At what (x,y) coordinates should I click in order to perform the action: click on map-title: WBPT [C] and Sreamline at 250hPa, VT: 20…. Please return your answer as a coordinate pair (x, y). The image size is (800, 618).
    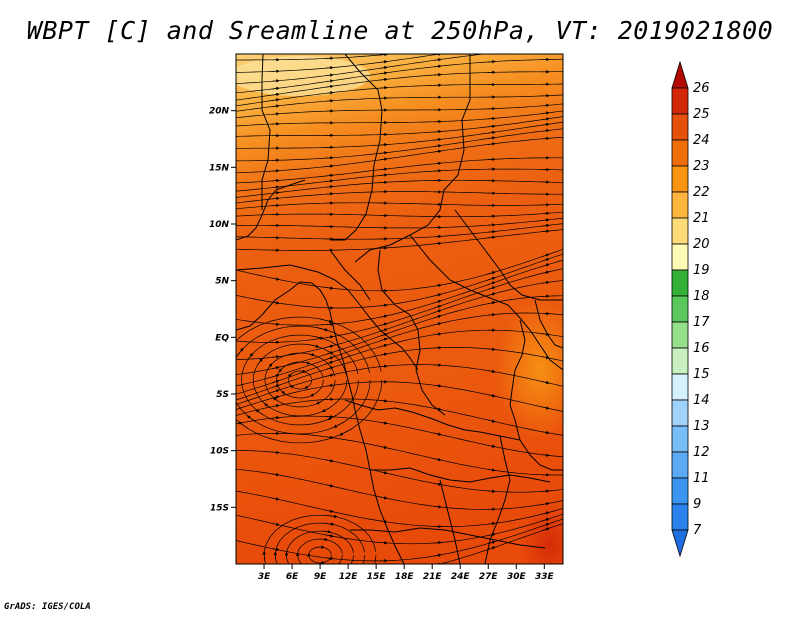
    Looking at the image, I should click on (400, 30).